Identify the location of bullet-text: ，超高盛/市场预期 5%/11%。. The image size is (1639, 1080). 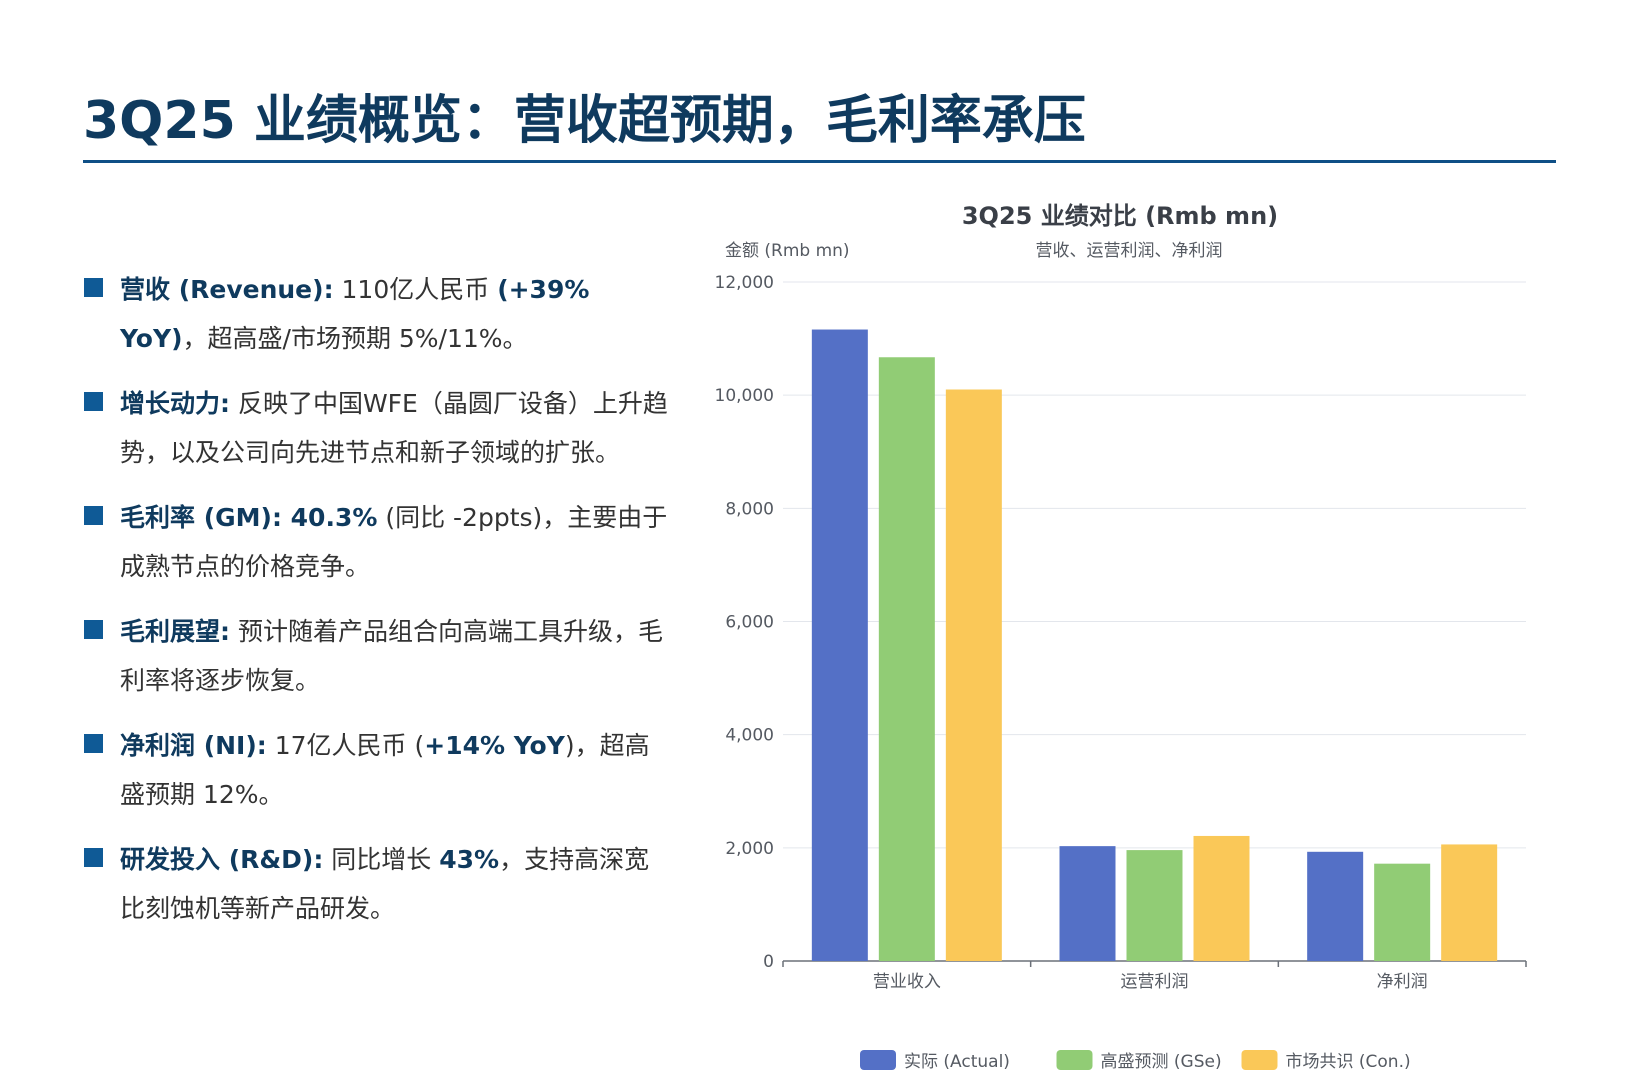
(355, 338).